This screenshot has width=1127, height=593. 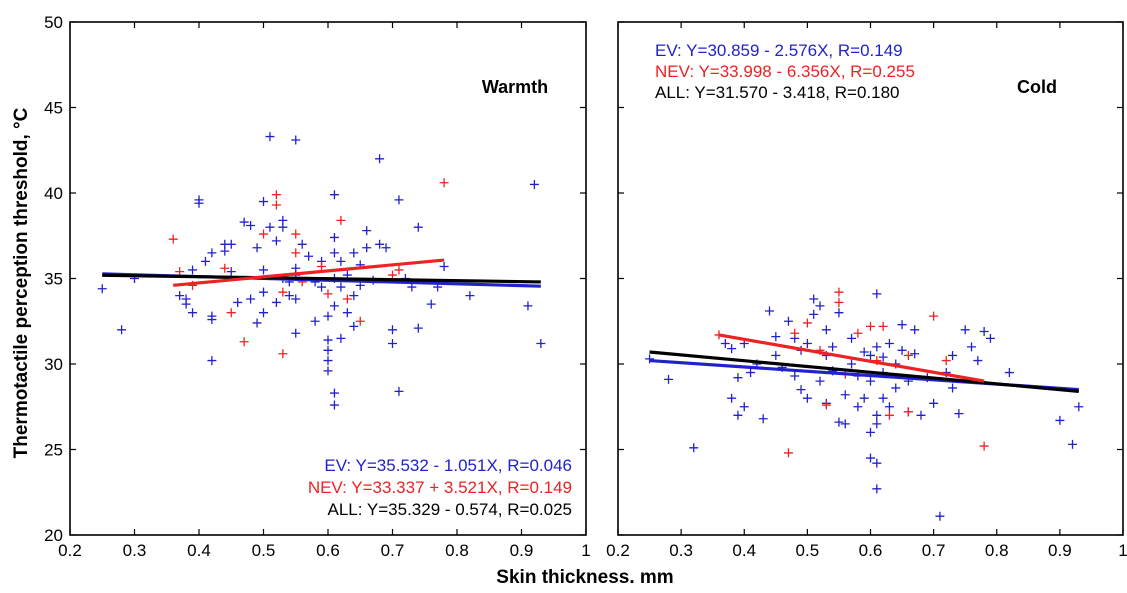 I want to click on fit-line-nev, so click(x=851, y=358).